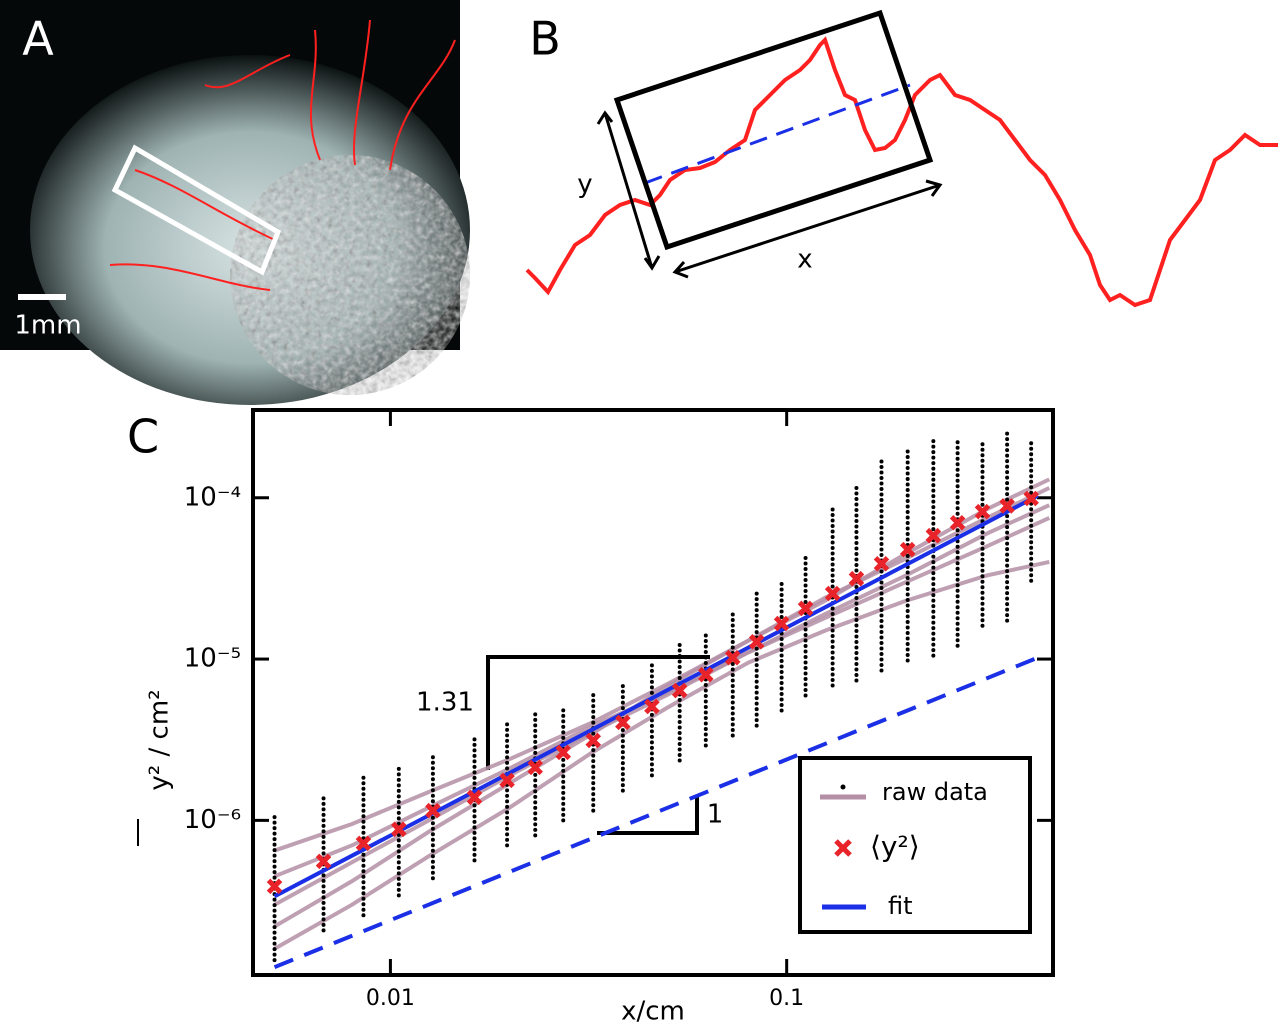 The image size is (1280, 1023). What do you see at coordinates (212, 659) in the screenshot?
I see `y-tick-label: 10⁻⁵` at bounding box center [212, 659].